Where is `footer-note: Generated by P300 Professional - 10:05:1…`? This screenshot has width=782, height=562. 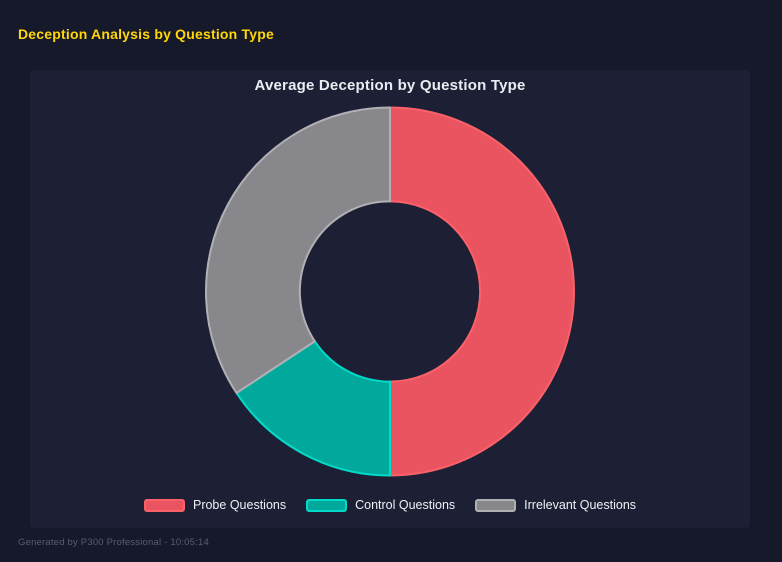
footer-note: Generated by P300 Professional - 10:05:1… is located at coordinates (113, 542).